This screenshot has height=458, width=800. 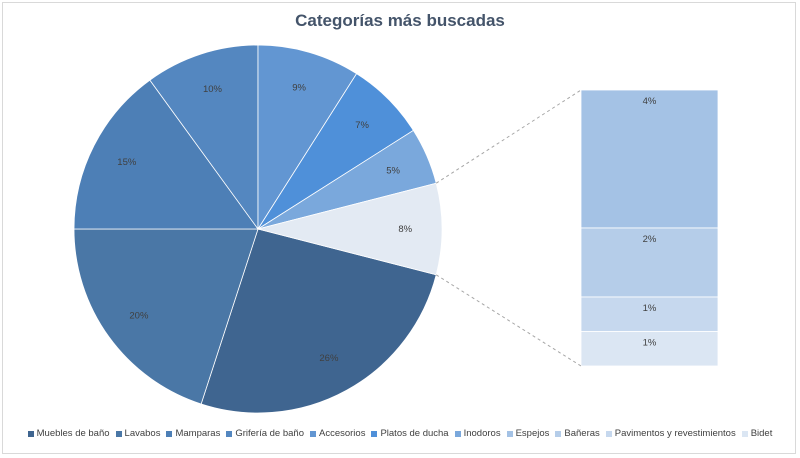 What do you see at coordinates (329, 358) in the screenshot?
I see `pie-slice-0-label: 26%` at bounding box center [329, 358].